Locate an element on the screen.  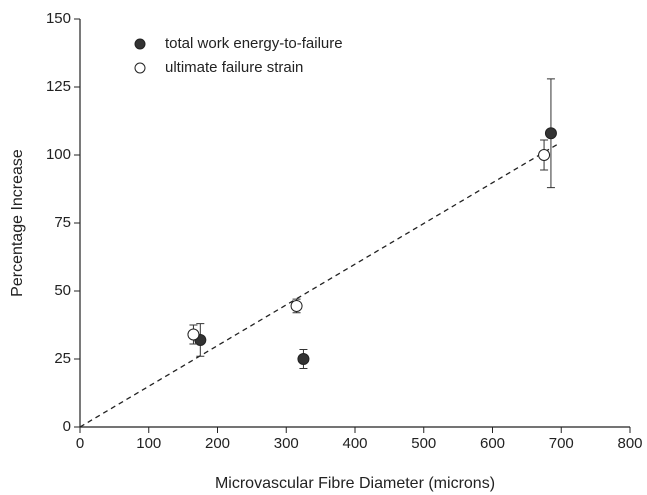
y-axis-label: Percentage Increase is located at coordinates (17, 223).